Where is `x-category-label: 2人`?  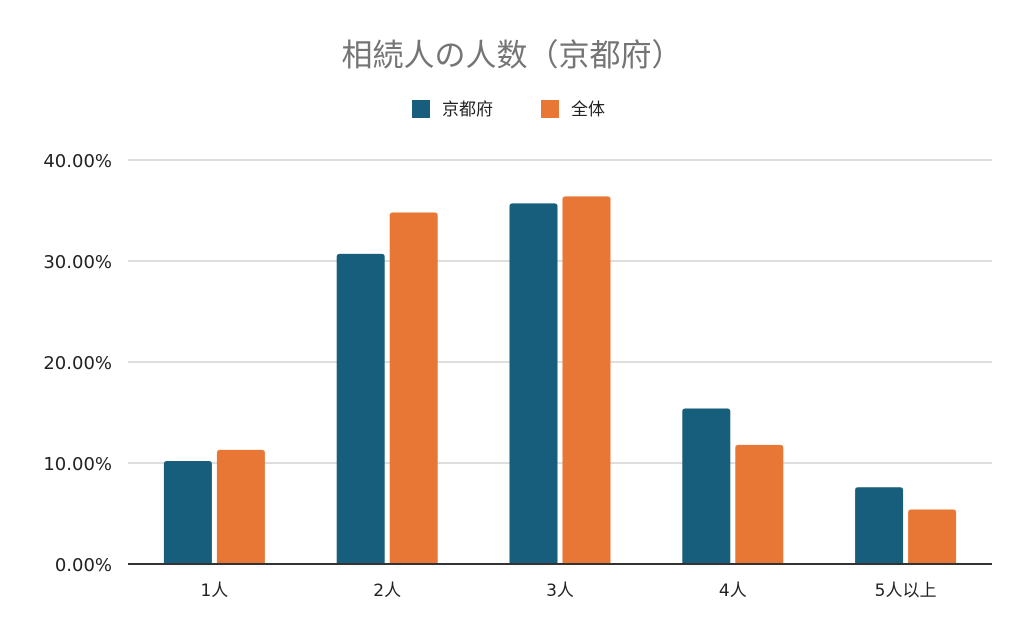
x-category-label: 2人 is located at coordinates (387, 591).